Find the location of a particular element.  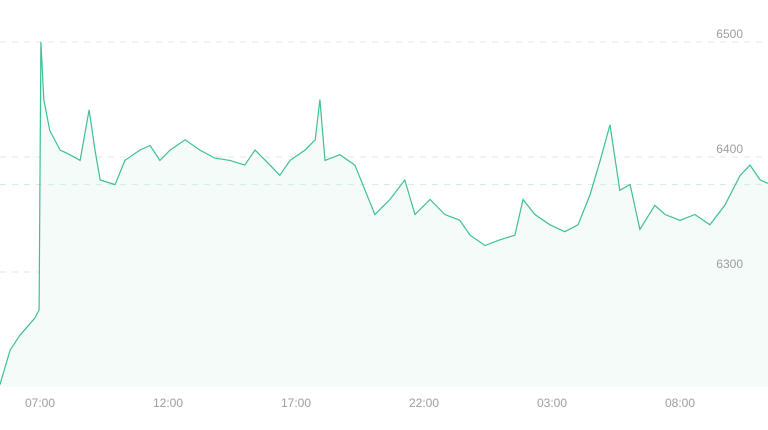

y-tick-label: 6300 is located at coordinates (729, 264).